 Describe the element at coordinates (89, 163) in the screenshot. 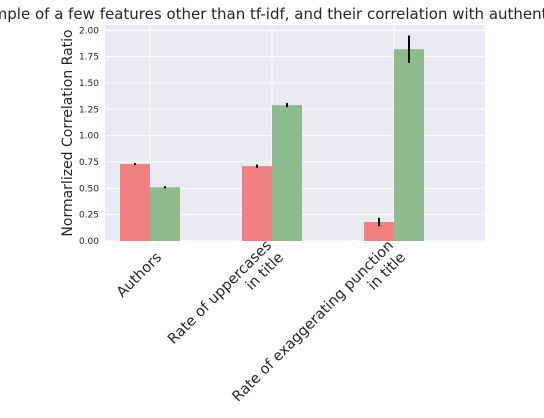

I see `y-tick-label: 0.75` at that location.